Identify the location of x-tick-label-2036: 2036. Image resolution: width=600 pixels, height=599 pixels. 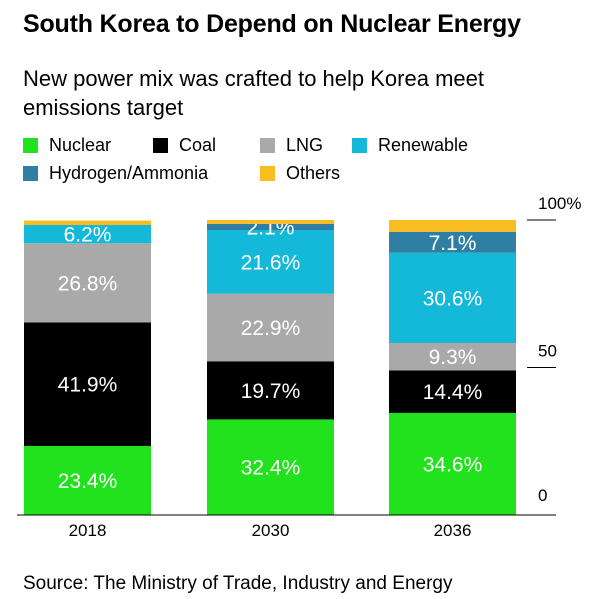
(453, 530).